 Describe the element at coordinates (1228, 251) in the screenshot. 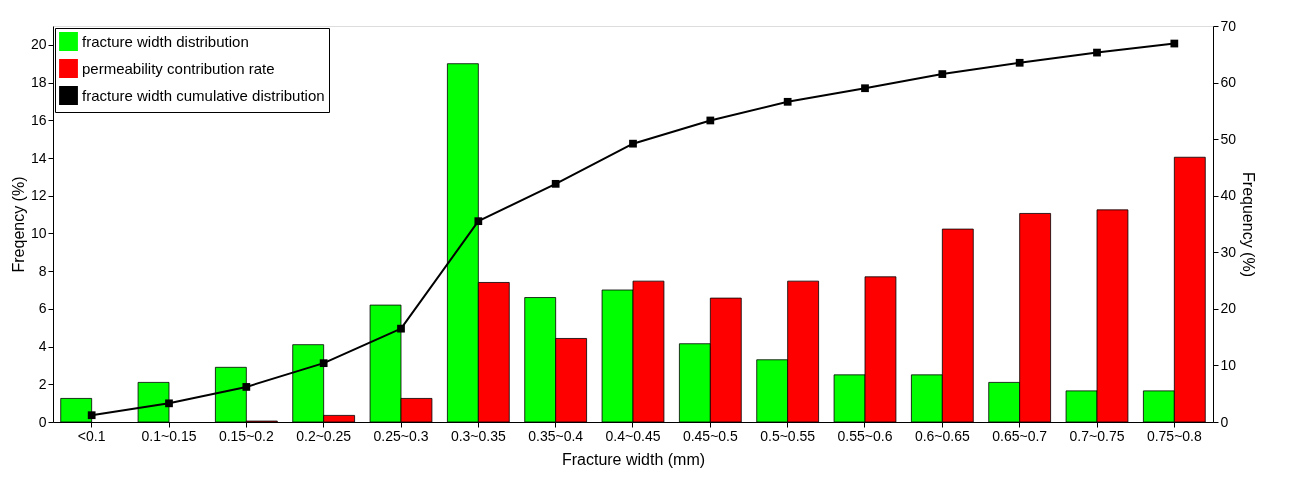

I see `y2-tick-label: 30` at that location.